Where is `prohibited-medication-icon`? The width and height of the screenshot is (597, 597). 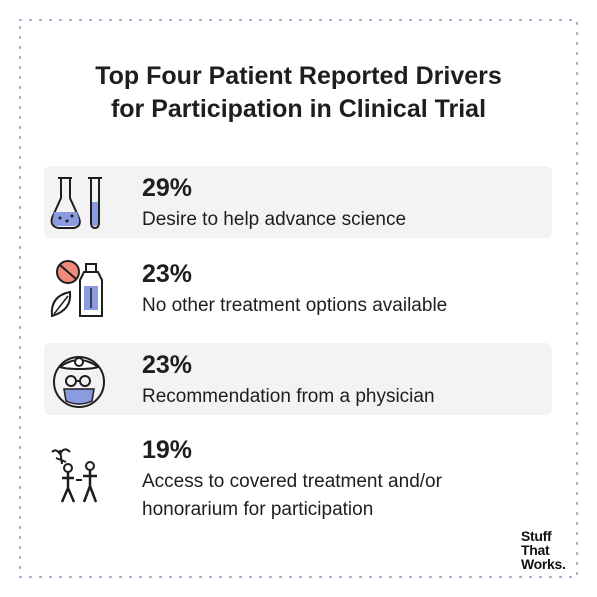 prohibited-medication-icon is located at coordinates (76, 289).